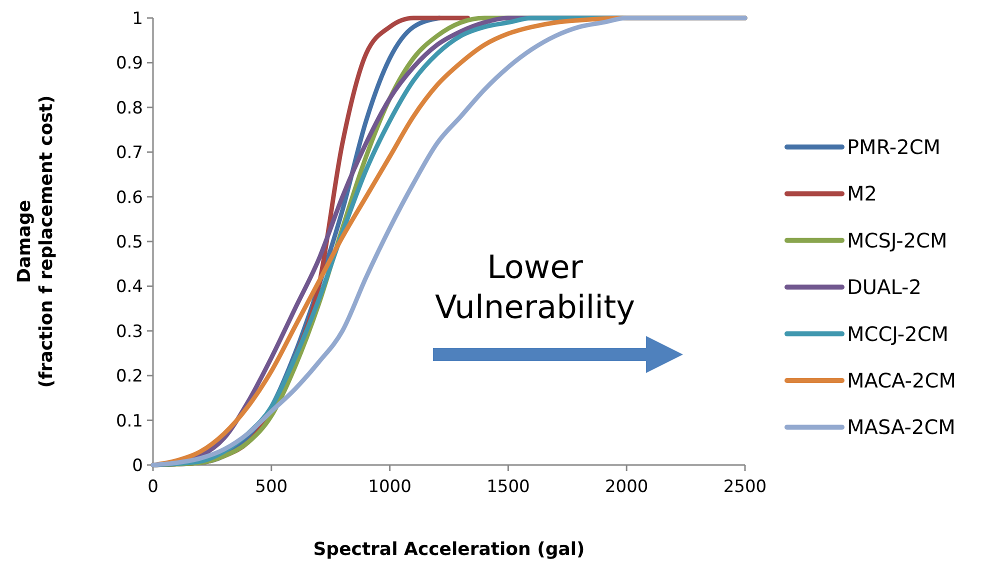 This screenshot has width=982, height=563. I want to click on x-tick-label: 1500, so click(508, 487).